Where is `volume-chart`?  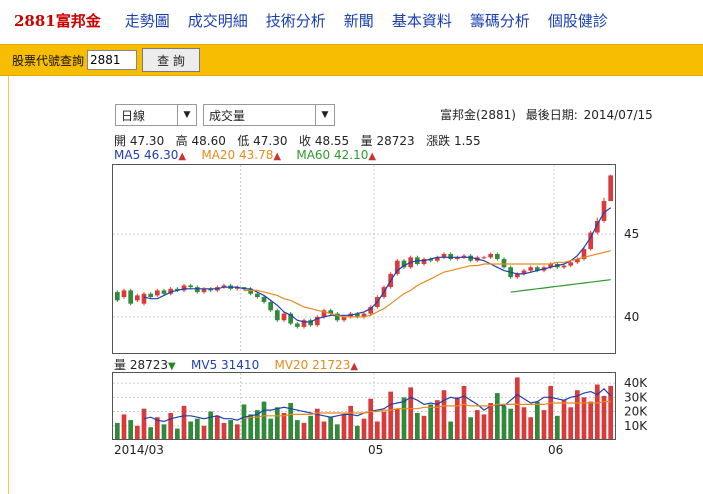 volume-chart is located at coordinates (364, 406).